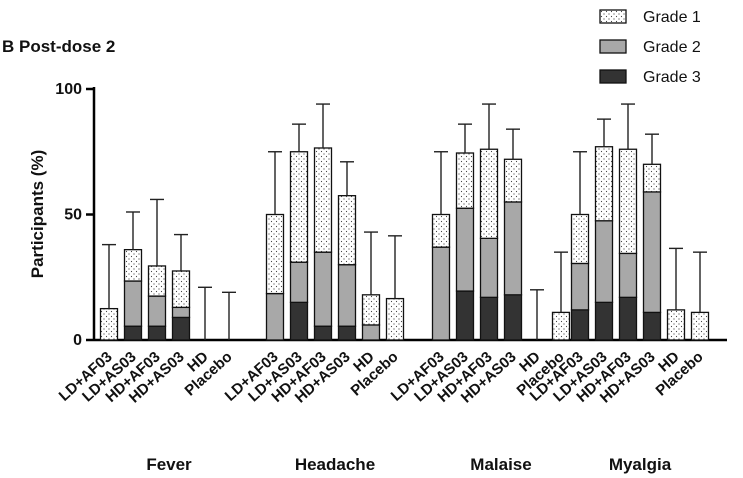  Describe the element at coordinates (640, 464) in the screenshot. I see `group-label: Myalgia` at that location.